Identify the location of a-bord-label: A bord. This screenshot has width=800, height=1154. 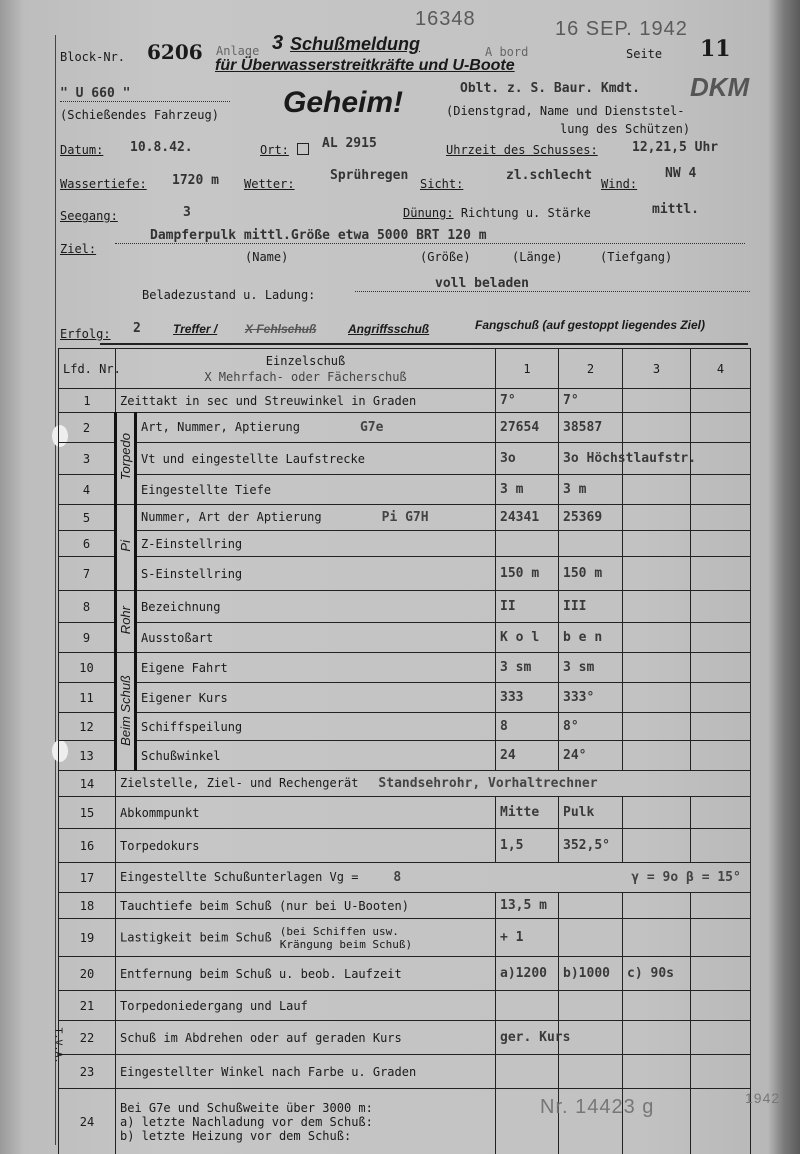
(507, 52).